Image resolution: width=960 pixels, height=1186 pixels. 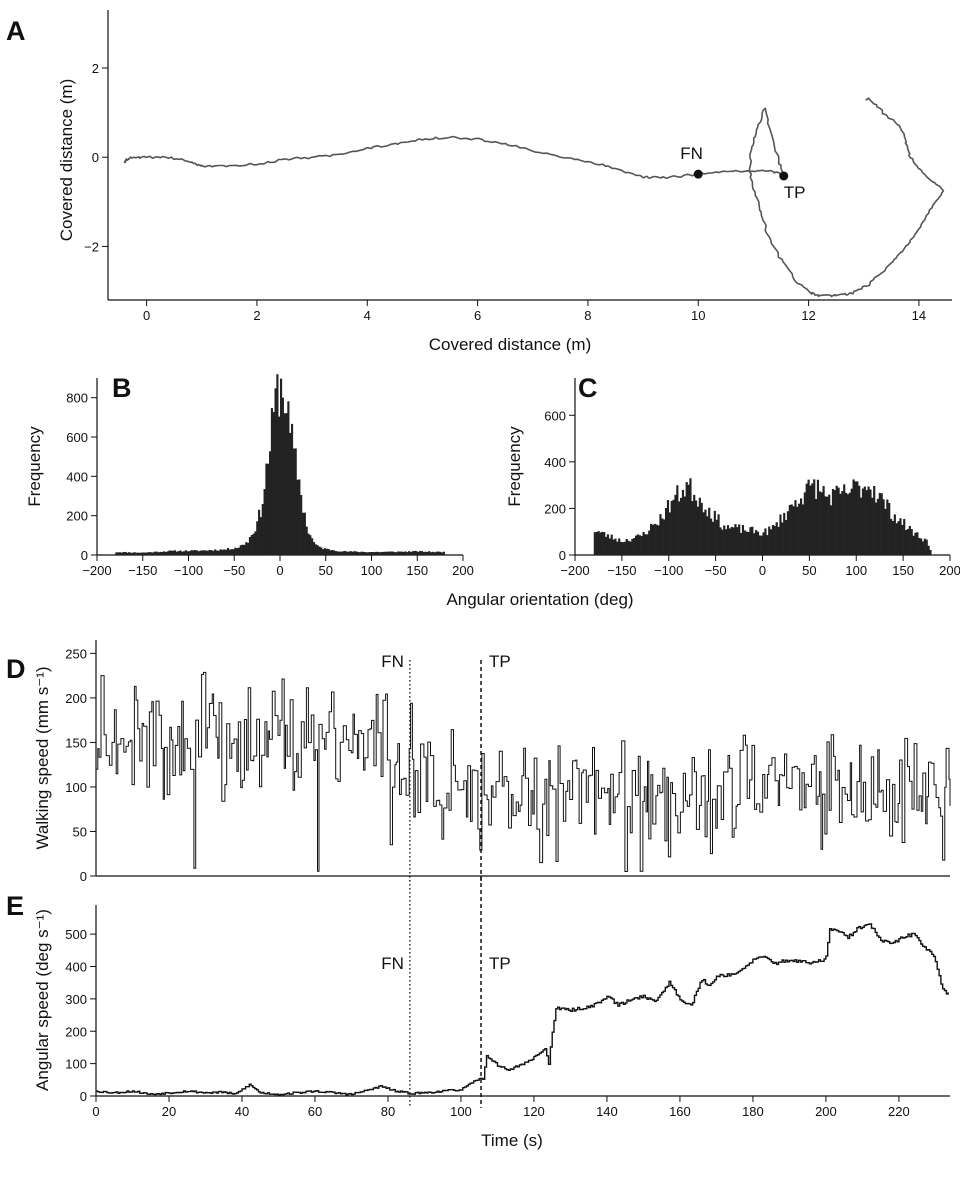 What do you see at coordinates (698, 174) in the screenshot?
I see `marker-fn` at bounding box center [698, 174].